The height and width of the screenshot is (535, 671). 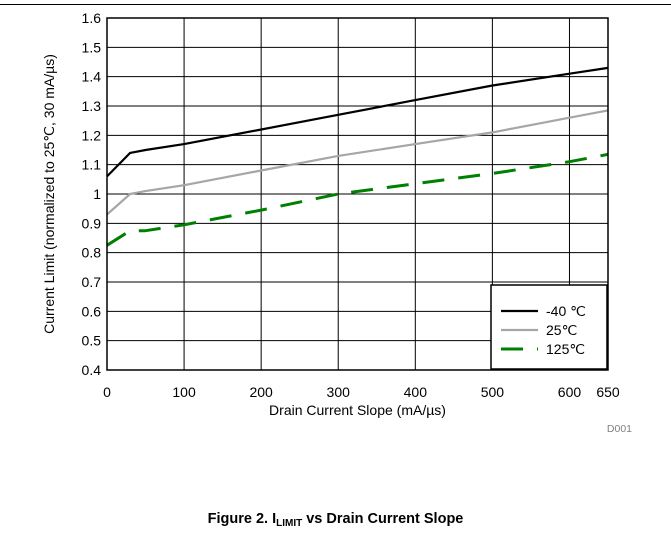 What do you see at coordinates (261, 392) in the screenshot?
I see `x-tick-label-2: 200` at bounding box center [261, 392].